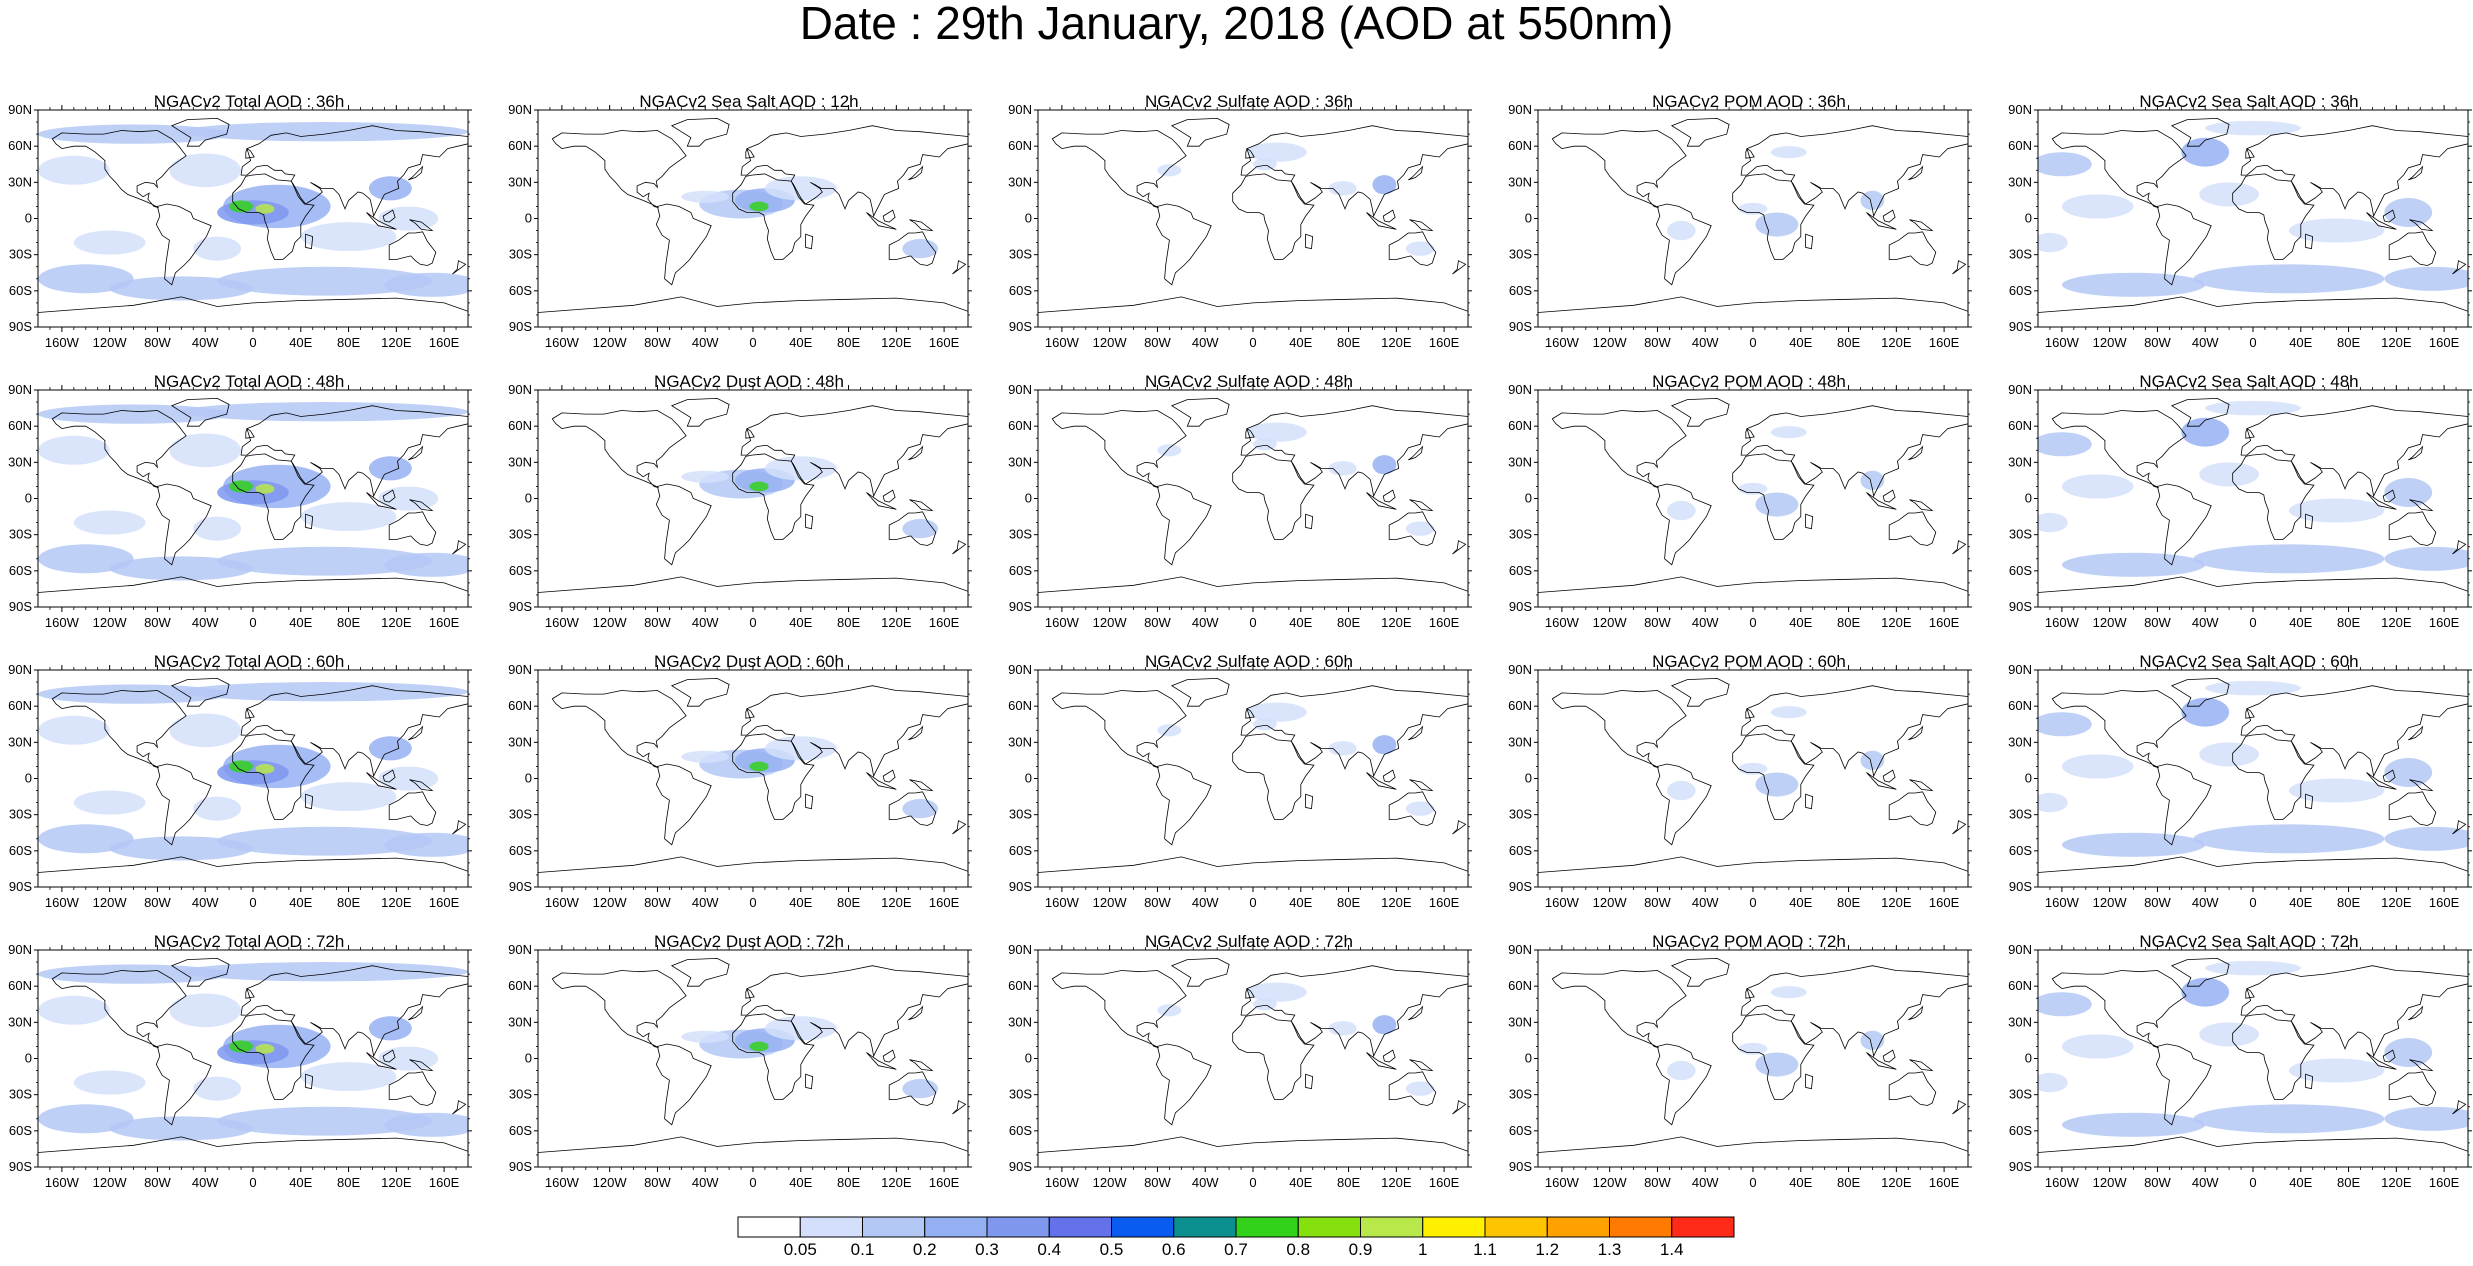 This screenshot has width=2473, height=1266. What do you see at coordinates (1236, 24) in the screenshot?
I see `figure-title: Date : 29th January, 2018 (AOD at 550nm)` at bounding box center [1236, 24].